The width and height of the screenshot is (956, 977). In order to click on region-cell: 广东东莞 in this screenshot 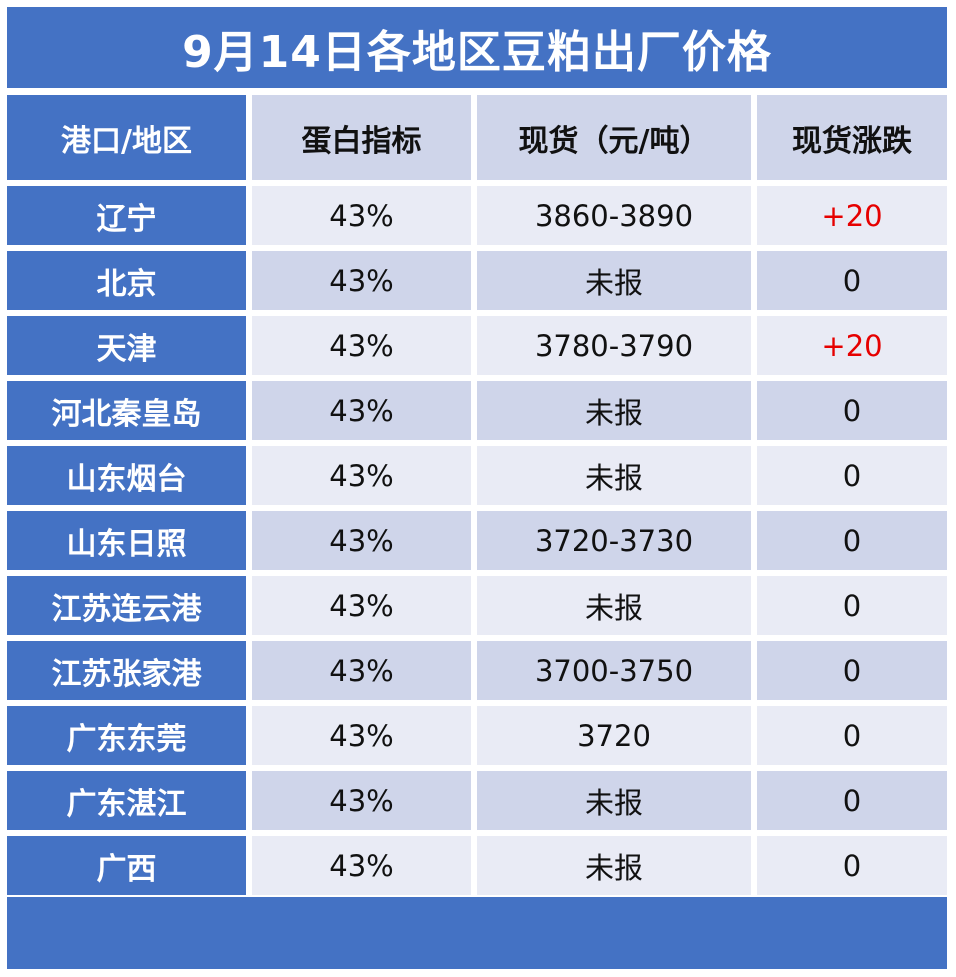, I will do `click(126, 735)`.